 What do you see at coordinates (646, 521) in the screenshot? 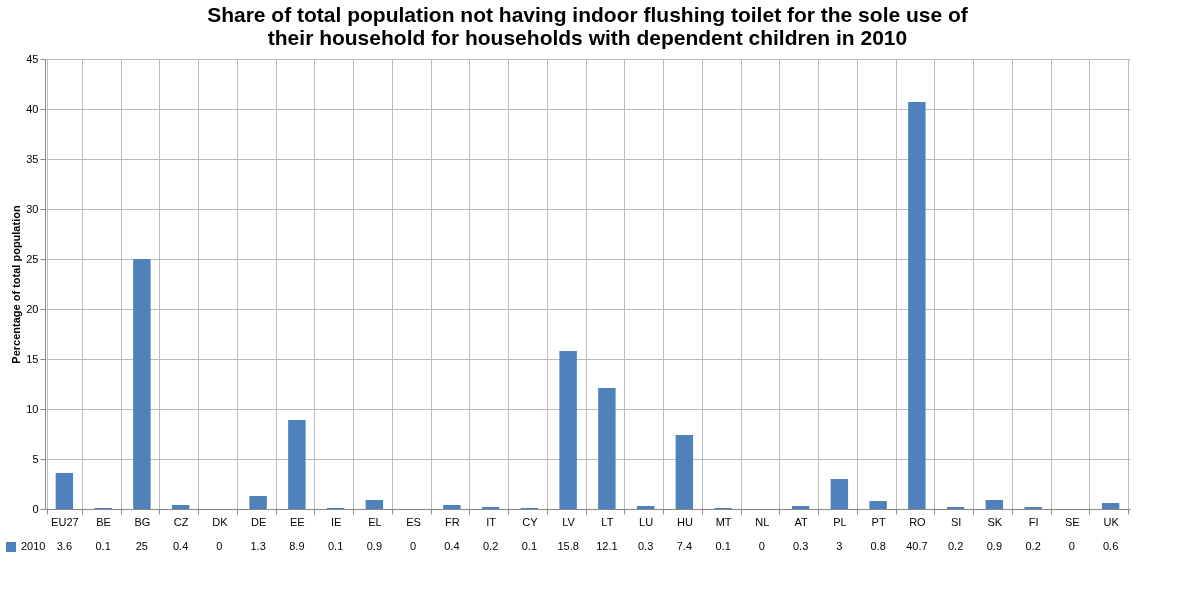
I see `x-tick-label: LU` at bounding box center [646, 521].